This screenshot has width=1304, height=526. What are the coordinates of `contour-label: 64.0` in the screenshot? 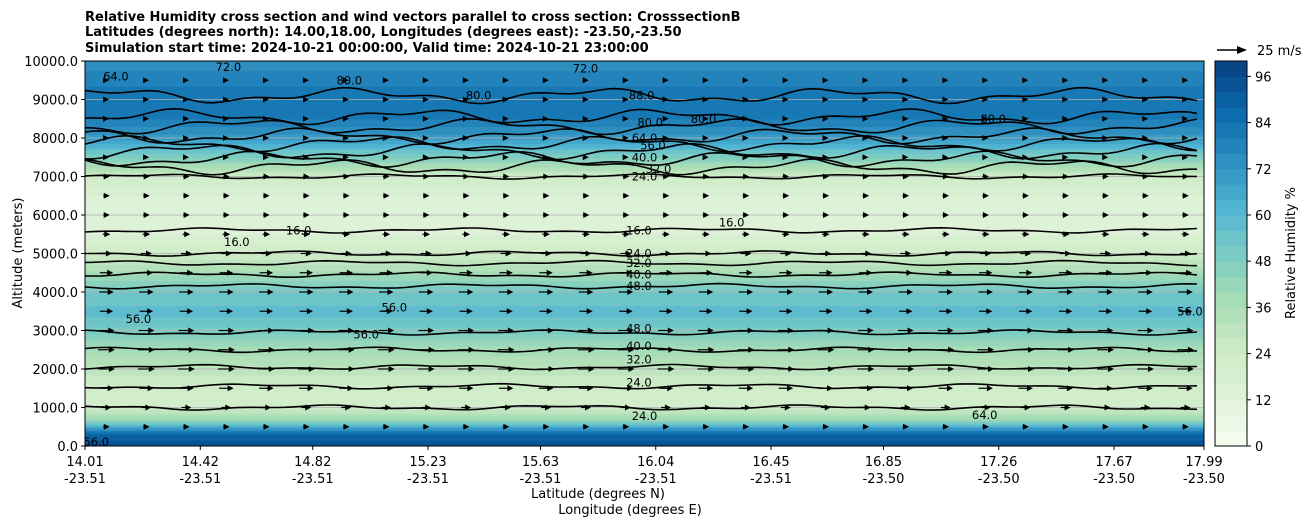 It's located at (645, 138).